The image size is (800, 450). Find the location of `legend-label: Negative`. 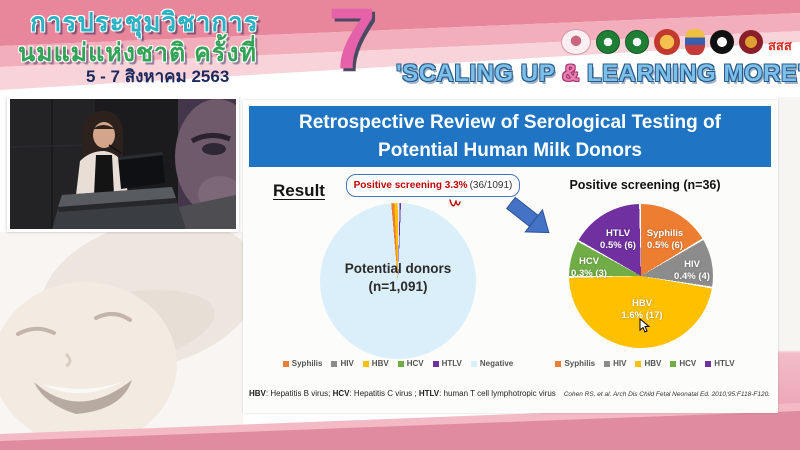

legend-label: Negative is located at coordinates (496, 363).